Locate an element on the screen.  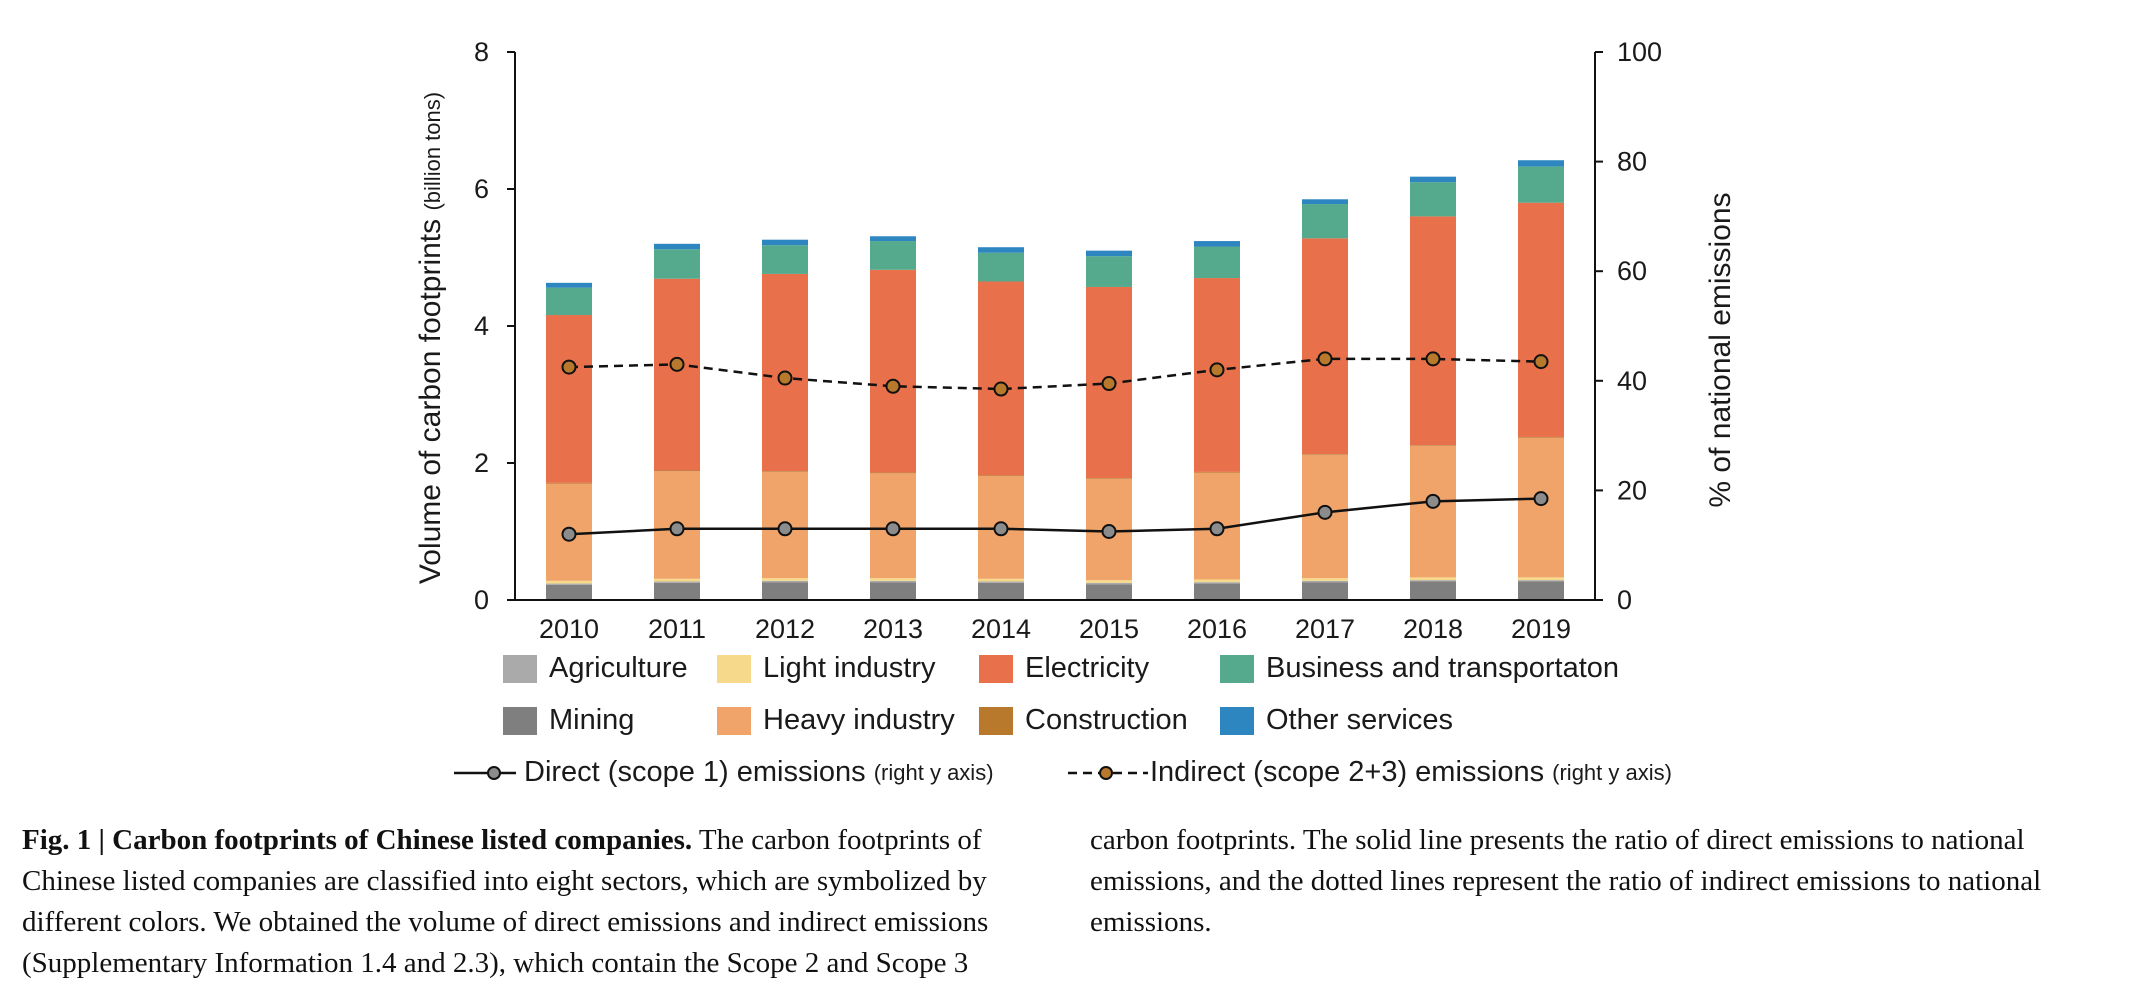
bar-2011-light-industry is located at coordinates (677, 580).